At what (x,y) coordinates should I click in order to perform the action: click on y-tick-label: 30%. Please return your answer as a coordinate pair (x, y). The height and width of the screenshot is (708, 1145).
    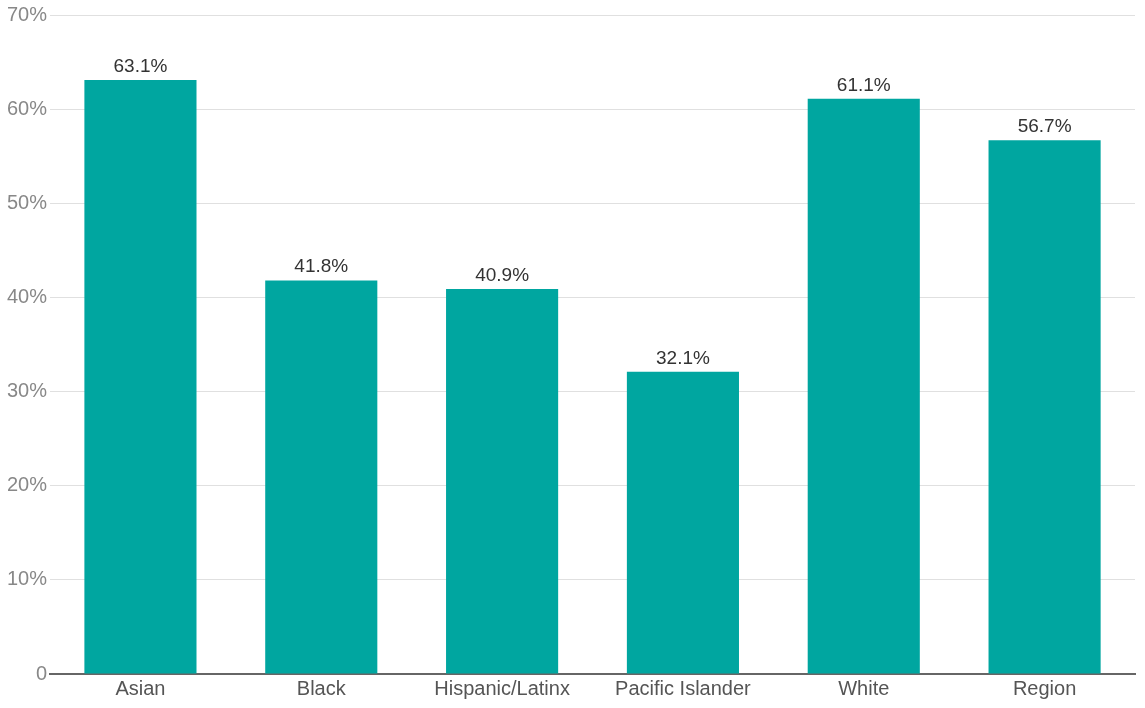
    Looking at the image, I should click on (27, 390).